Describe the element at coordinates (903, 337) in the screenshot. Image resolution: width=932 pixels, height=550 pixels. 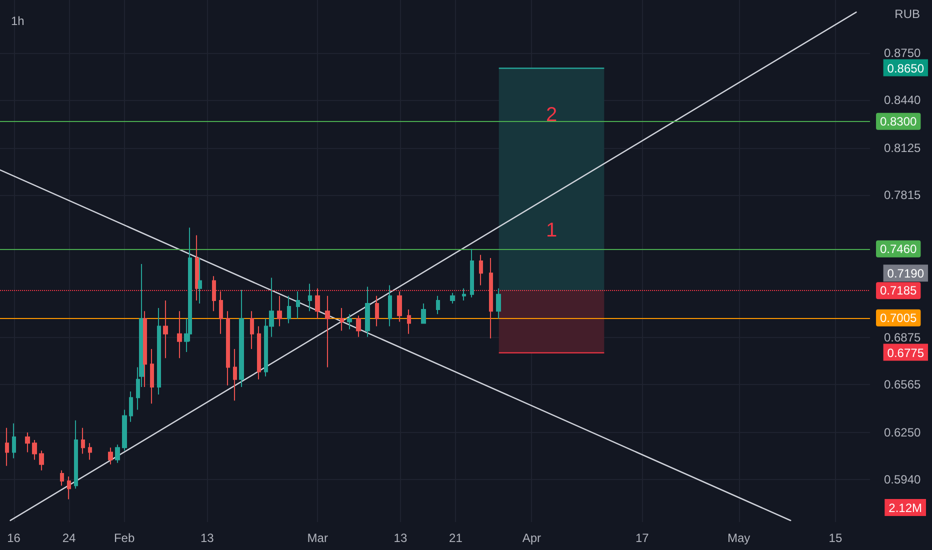
I see `y-tick-label: 0.6875` at that location.